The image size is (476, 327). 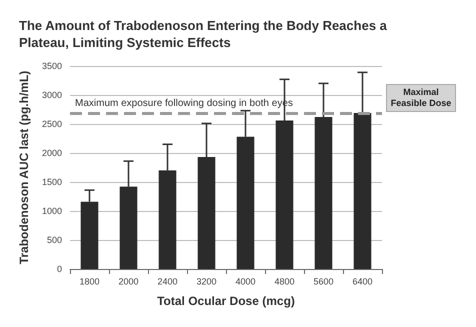 I want to click on y-tick-label: 0, so click(x=59, y=269).